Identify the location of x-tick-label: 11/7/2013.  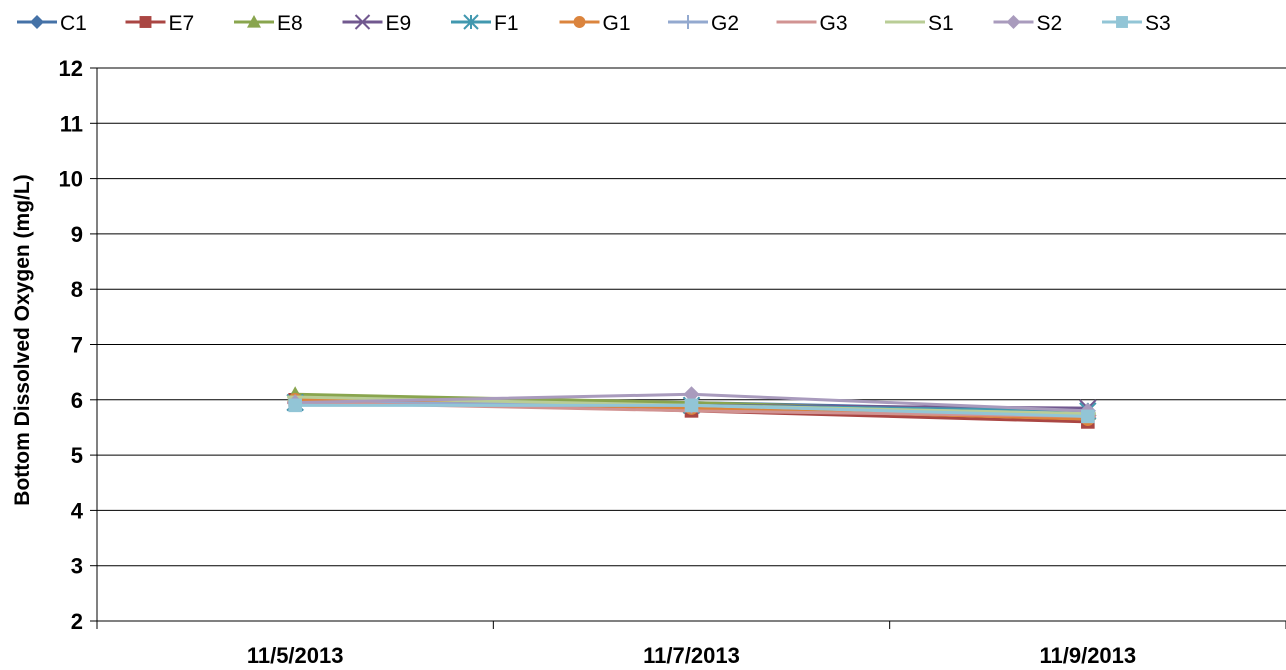
(691, 655).